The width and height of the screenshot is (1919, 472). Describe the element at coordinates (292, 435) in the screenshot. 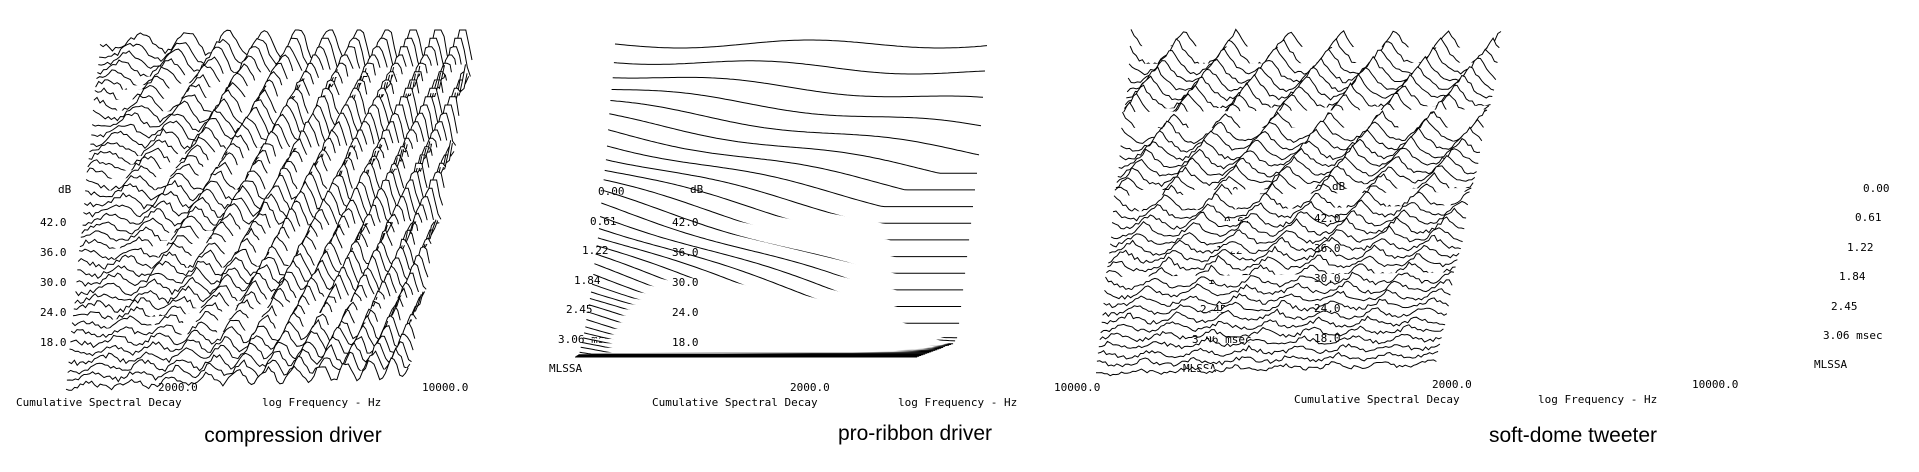

I see `panel-caption: compression driver` at that location.